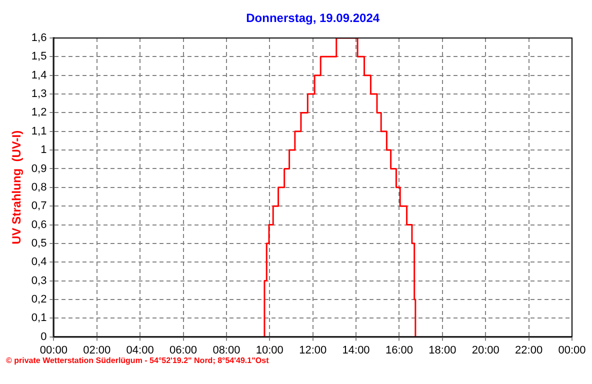 This screenshot has height=384, width=592. What do you see at coordinates (226, 350) in the screenshot?
I see `x-tick-label: 08:00` at bounding box center [226, 350].